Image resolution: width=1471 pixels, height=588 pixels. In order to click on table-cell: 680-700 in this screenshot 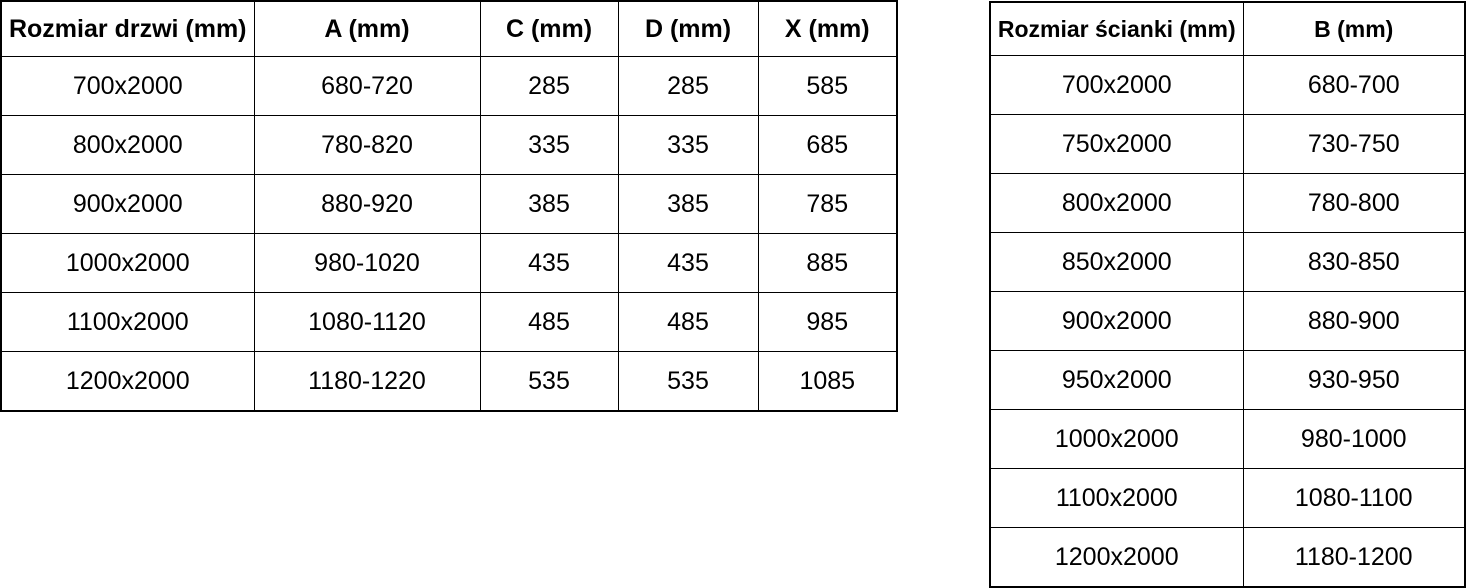, I will do `click(1354, 85)`.